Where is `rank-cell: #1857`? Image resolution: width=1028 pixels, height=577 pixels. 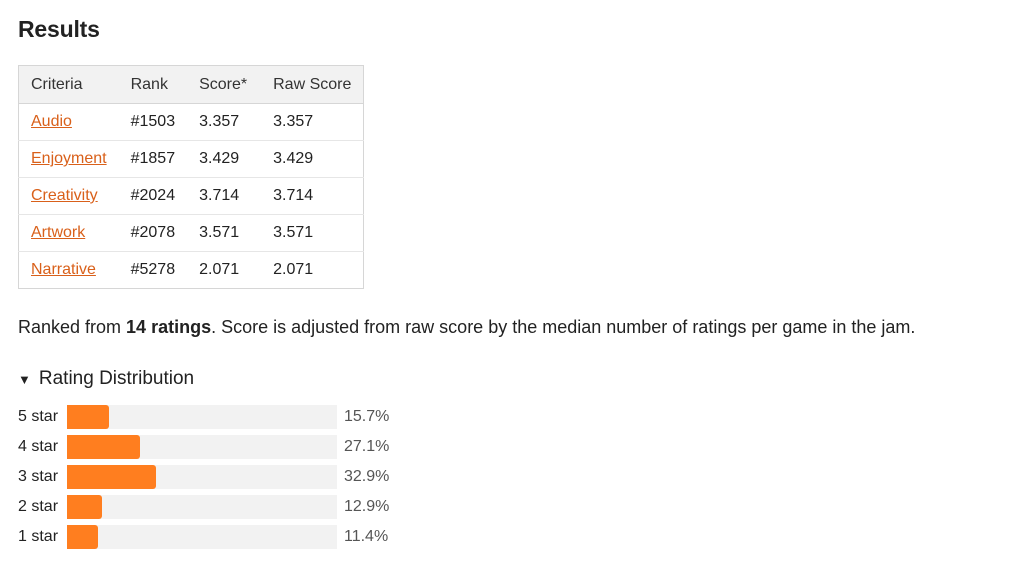 rank-cell: #1857 is located at coordinates (153, 159).